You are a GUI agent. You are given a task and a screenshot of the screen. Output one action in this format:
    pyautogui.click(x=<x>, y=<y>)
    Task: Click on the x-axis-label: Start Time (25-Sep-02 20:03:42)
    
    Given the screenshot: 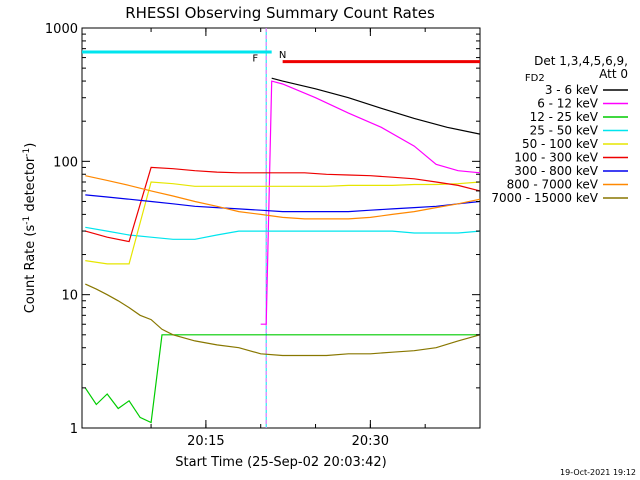 What is the action you would take?
    pyautogui.click(x=280, y=462)
    